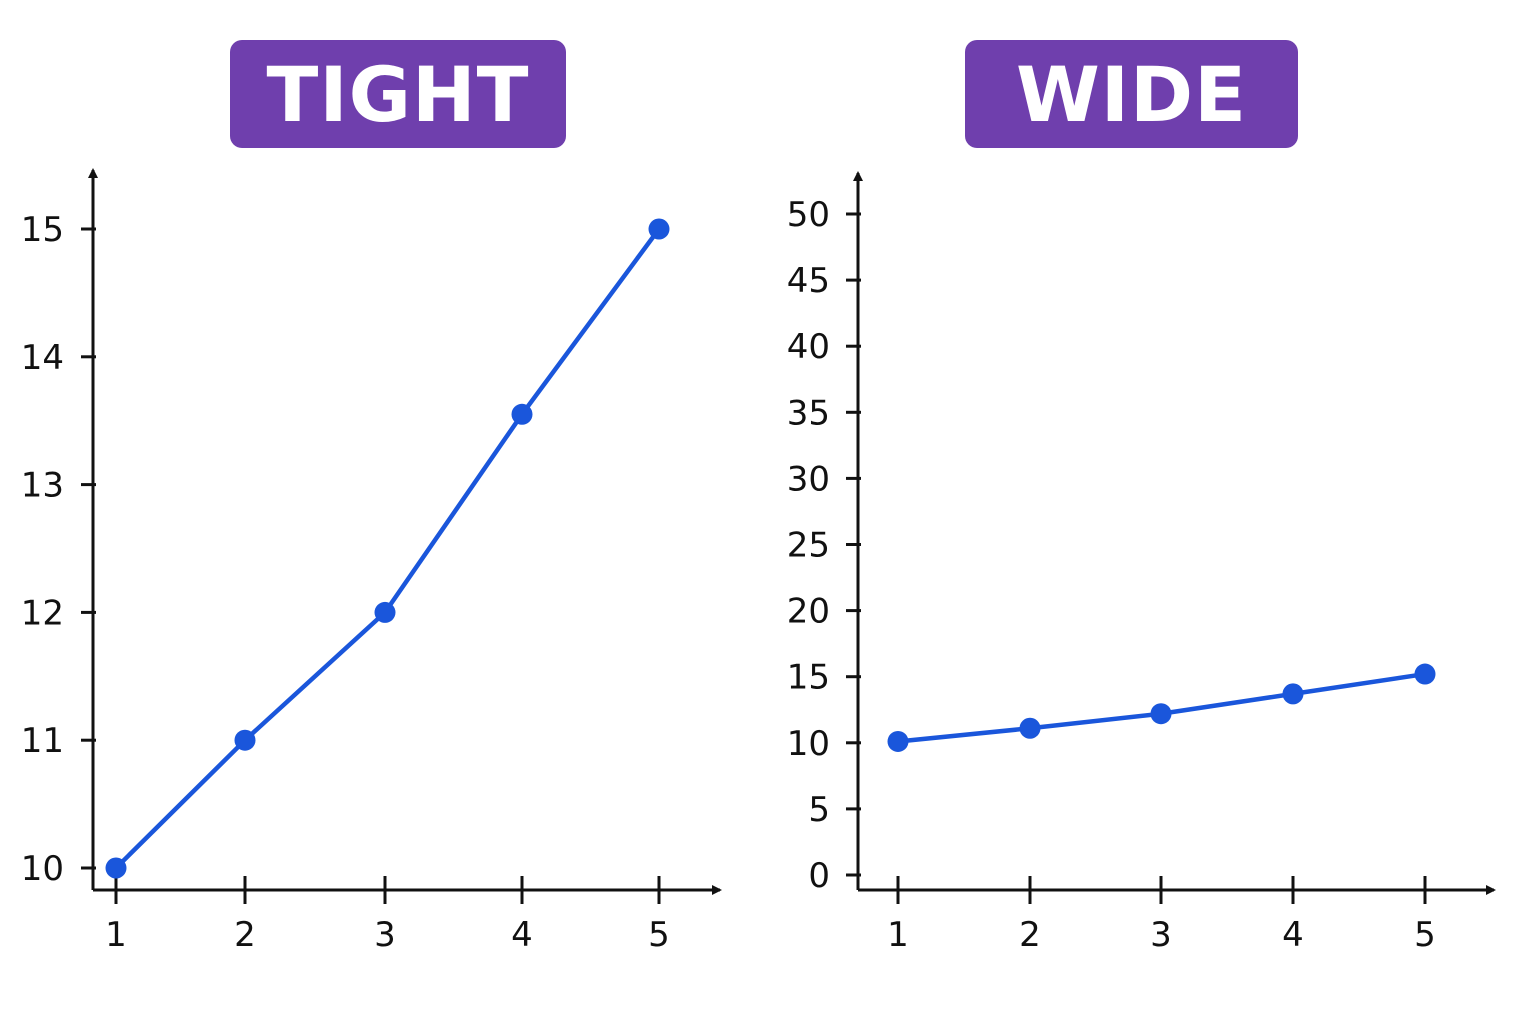 The width and height of the screenshot is (1536, 1024). What do you see at coordinates (808, 546) in the screenshot?
I see `y-tick-label: 25` at bounding box center [808, 546].